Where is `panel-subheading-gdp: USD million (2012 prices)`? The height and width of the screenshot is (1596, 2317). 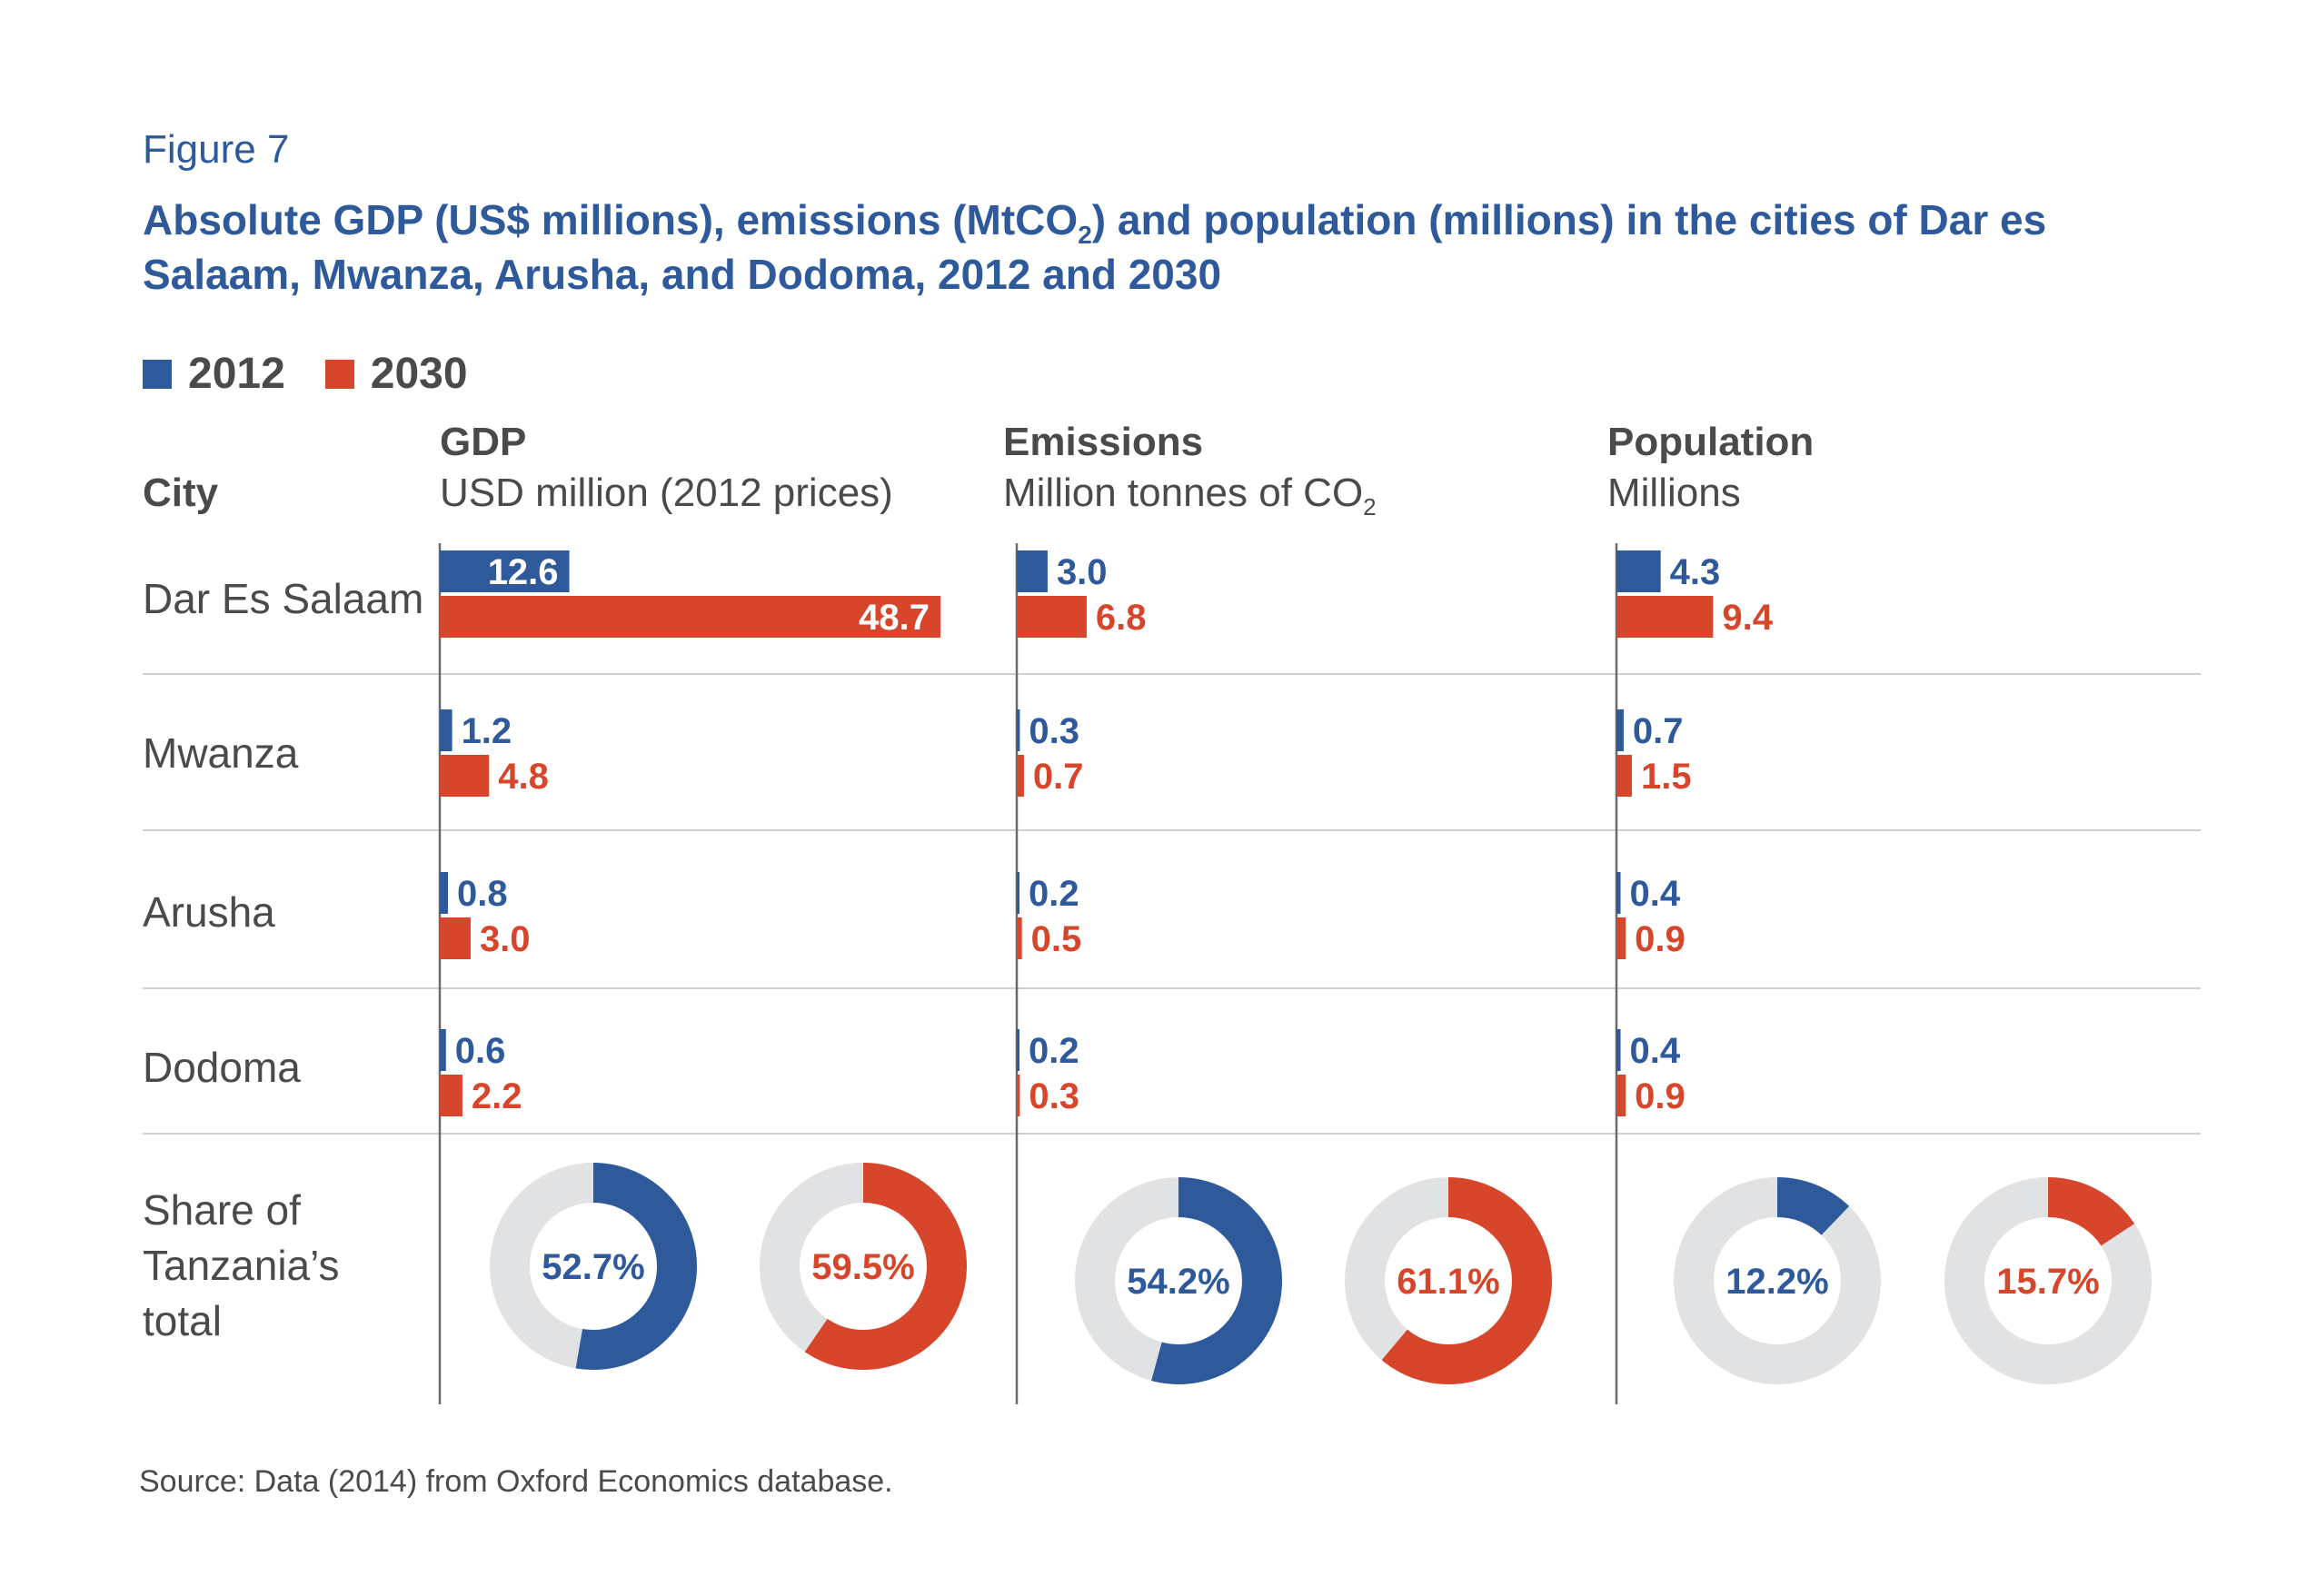
panel-subheading-gdp: USD million (2012 prices) is located at coordinates (666, 493).